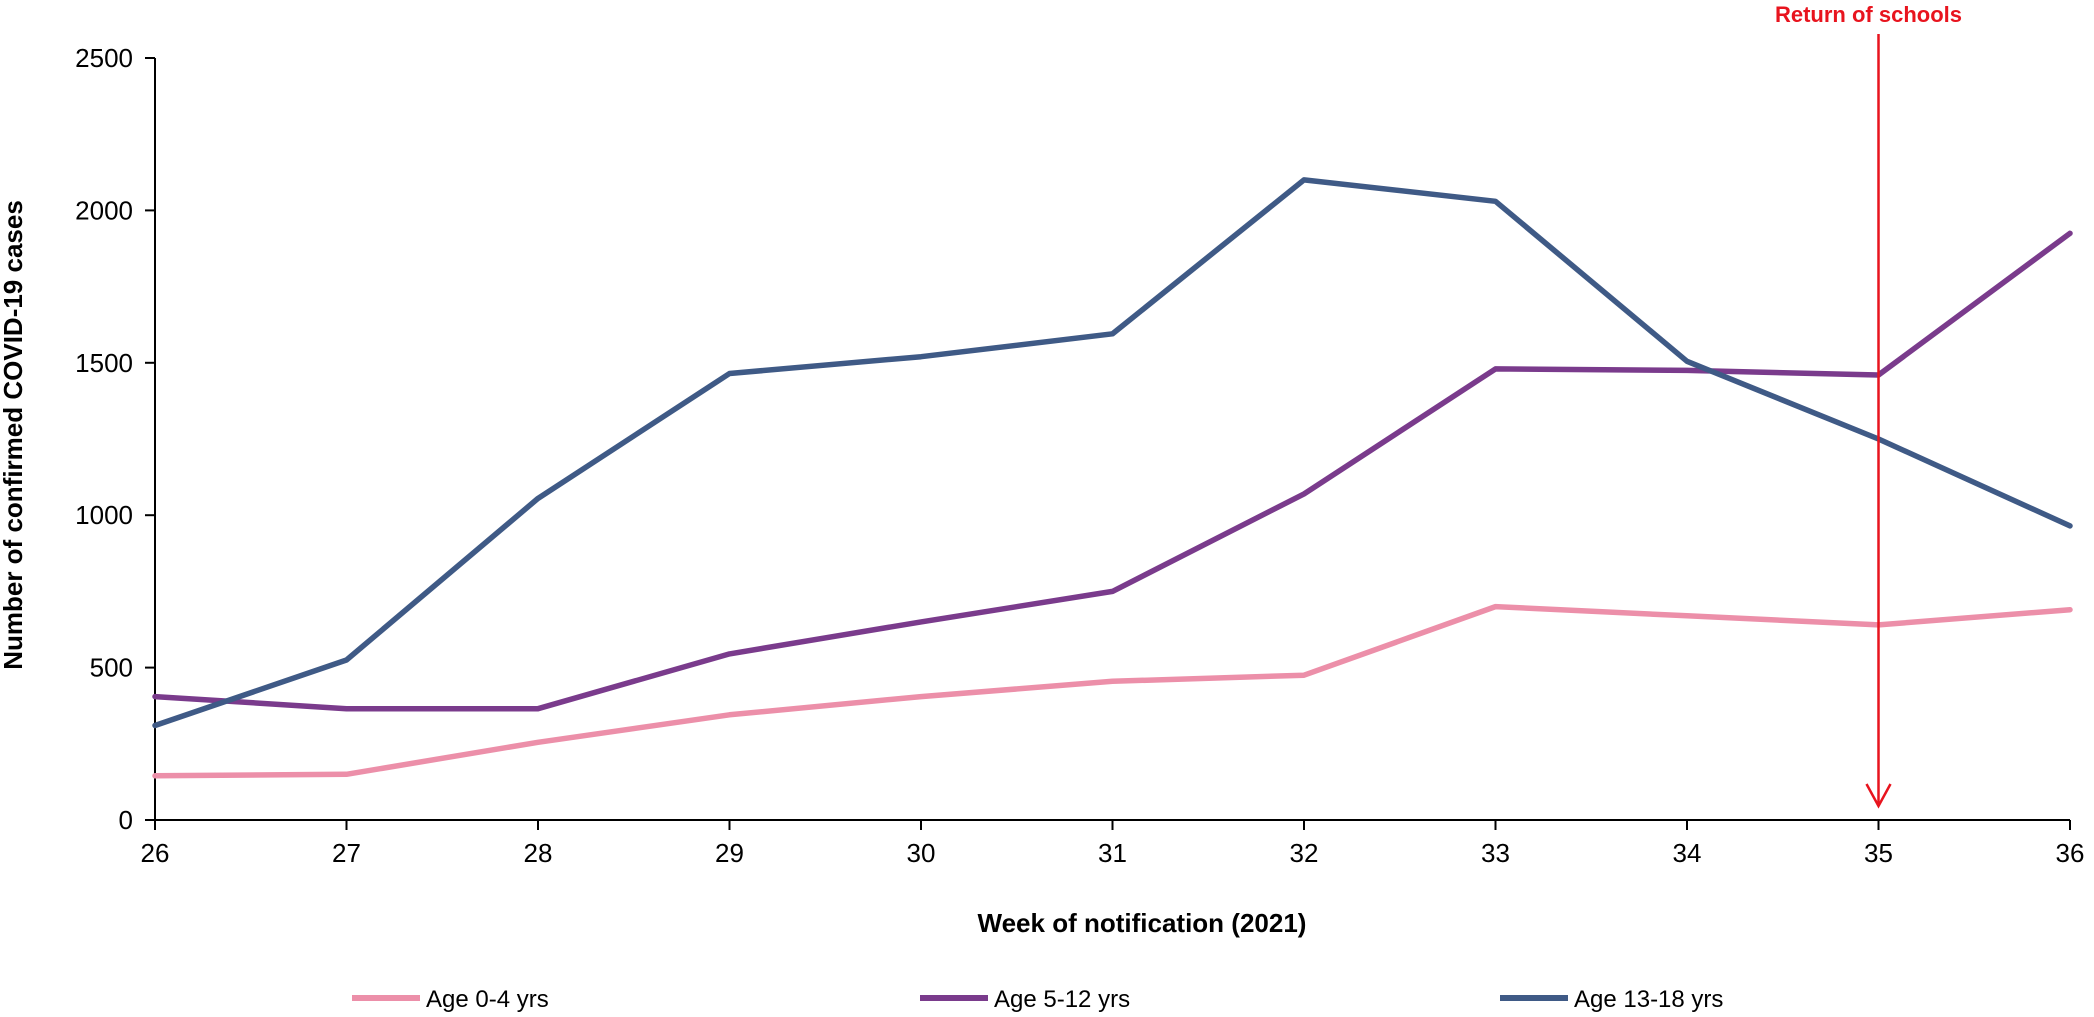 The width and height of the screenshot is (2094, 1017). What do you see at coordinates (1878, 796) in the screenshot?
I see `annotation-arrow-head` at bounding box center [1878, 796].